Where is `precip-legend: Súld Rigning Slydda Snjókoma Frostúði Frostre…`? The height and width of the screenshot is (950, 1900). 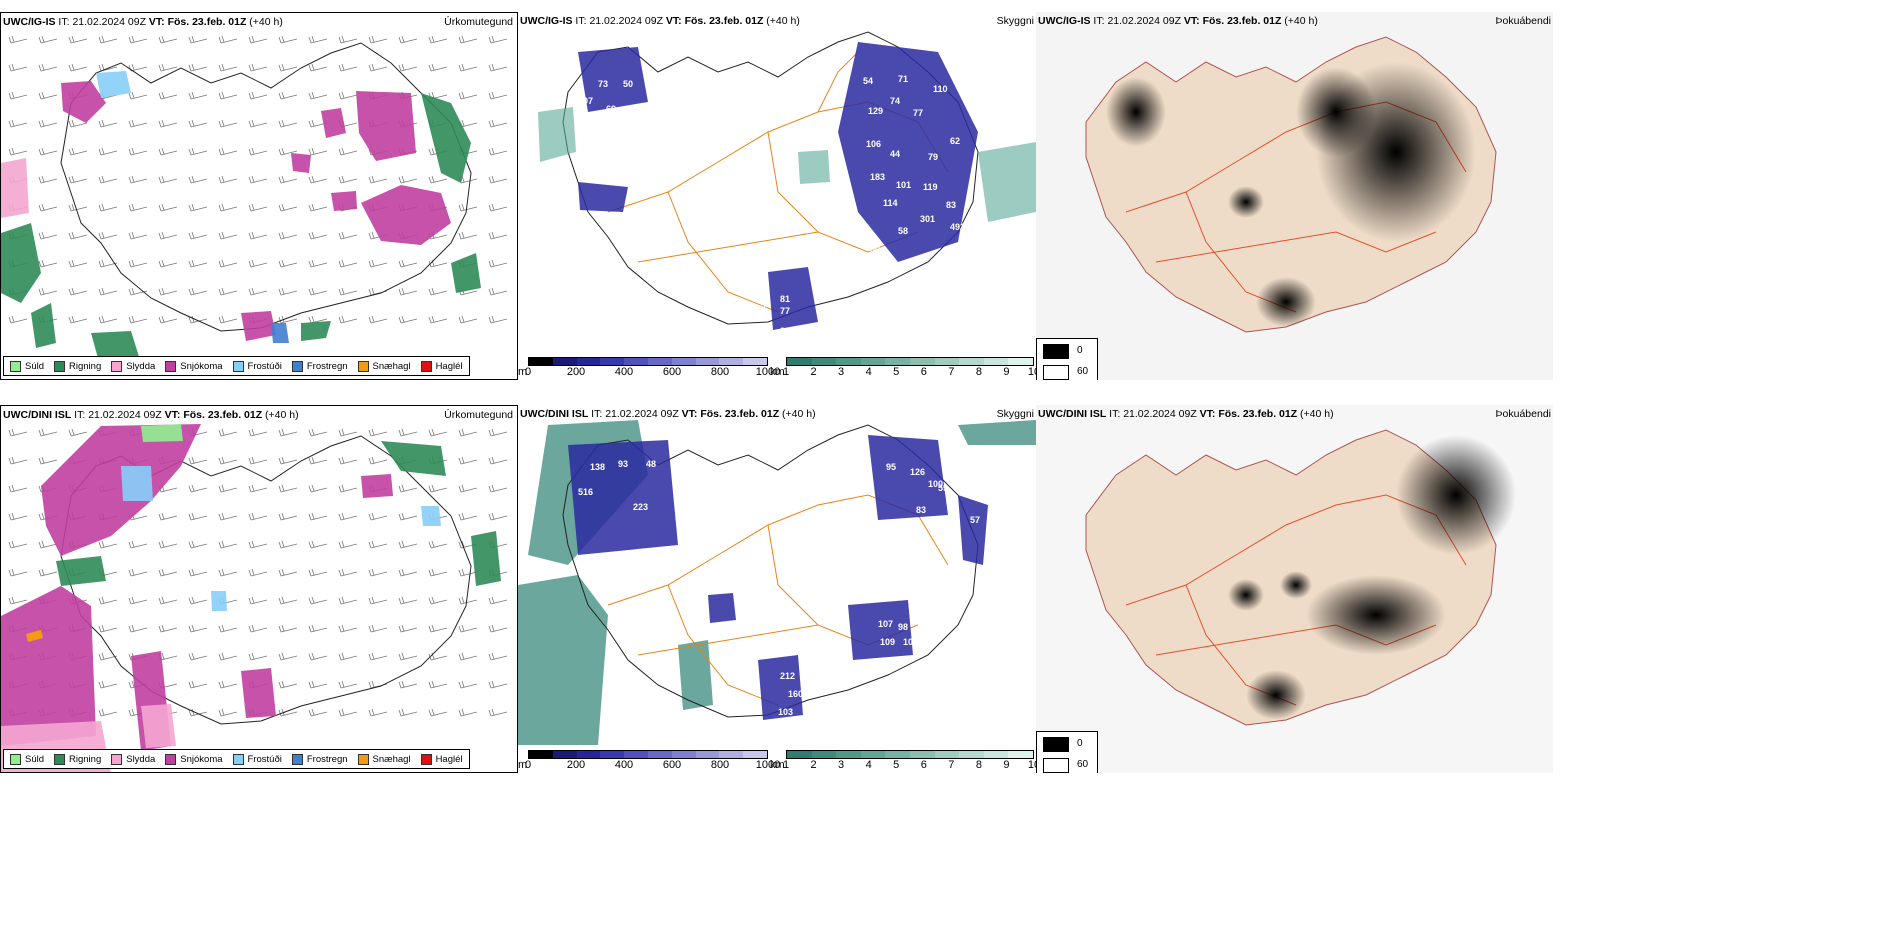
precip-legend: Súld Rigning Slydda Snjókoma Frostúði Frostre… is located at coordinates (236, 759).